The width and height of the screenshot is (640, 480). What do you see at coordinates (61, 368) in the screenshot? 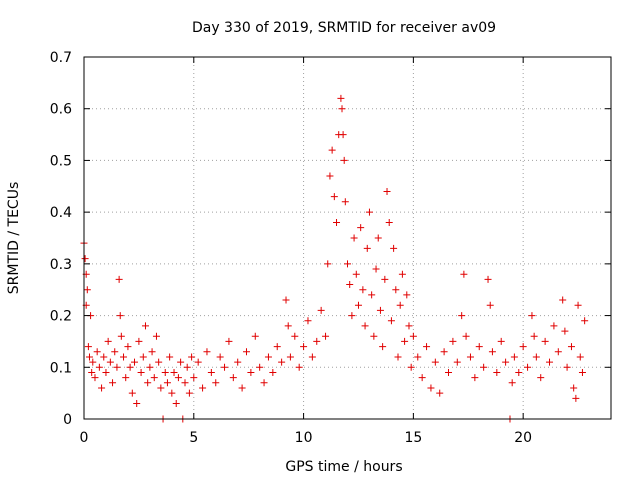
I see `y-tick-label: 0.1` at bounding box center [61, 368].